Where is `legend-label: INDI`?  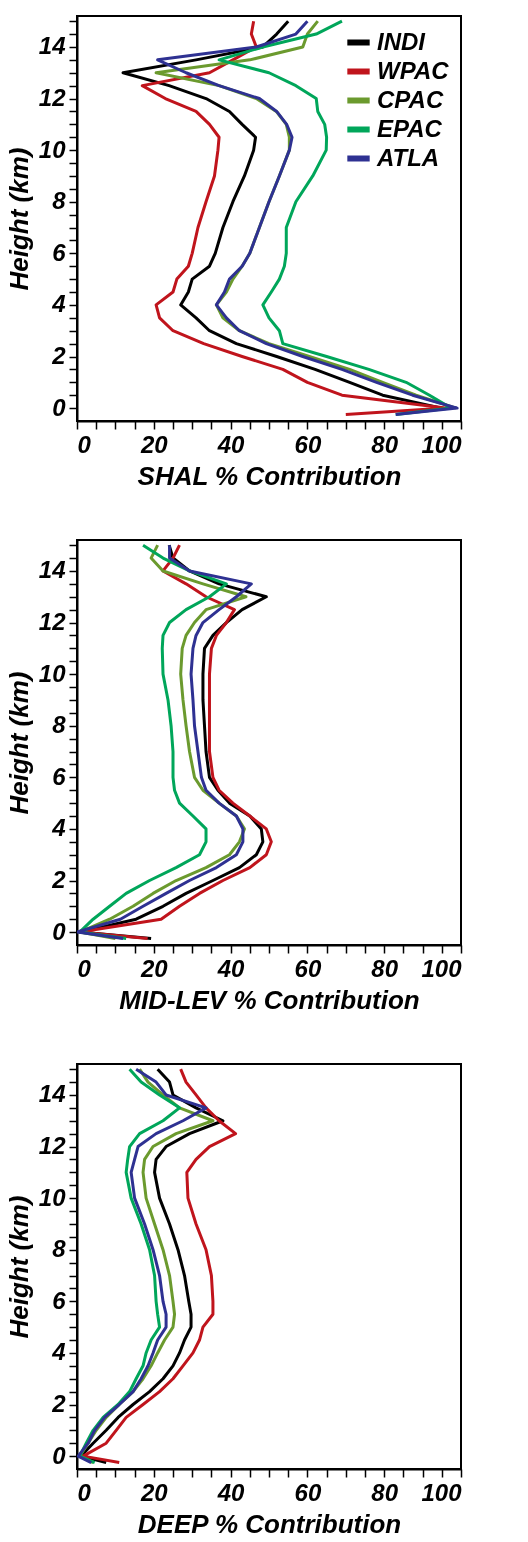
legend-label: INDI is located at coordinates (402, 41).